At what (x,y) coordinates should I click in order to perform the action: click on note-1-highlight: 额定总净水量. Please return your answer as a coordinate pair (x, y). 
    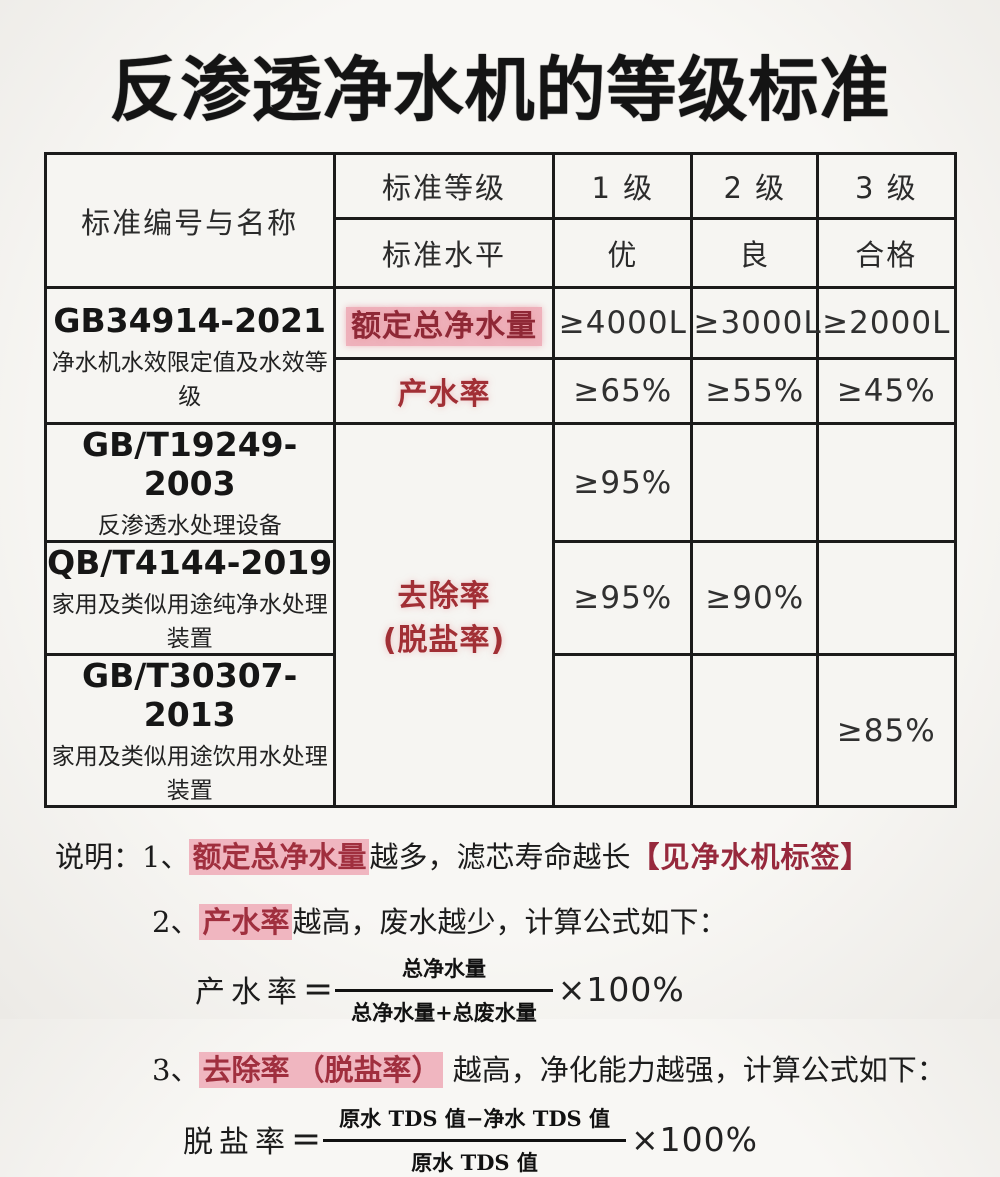
    Looking at the image, I should click on (279, 857).